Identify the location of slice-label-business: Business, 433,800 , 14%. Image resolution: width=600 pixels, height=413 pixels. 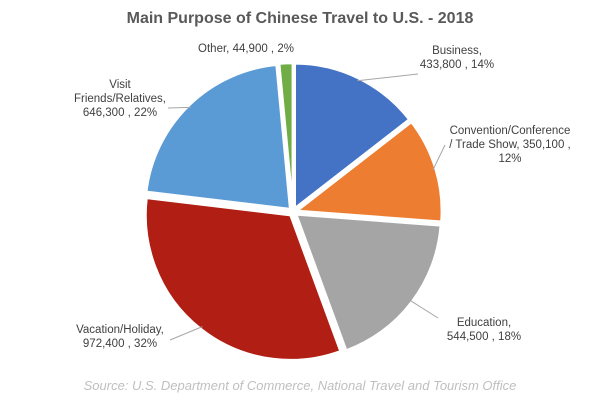
(457, 58).